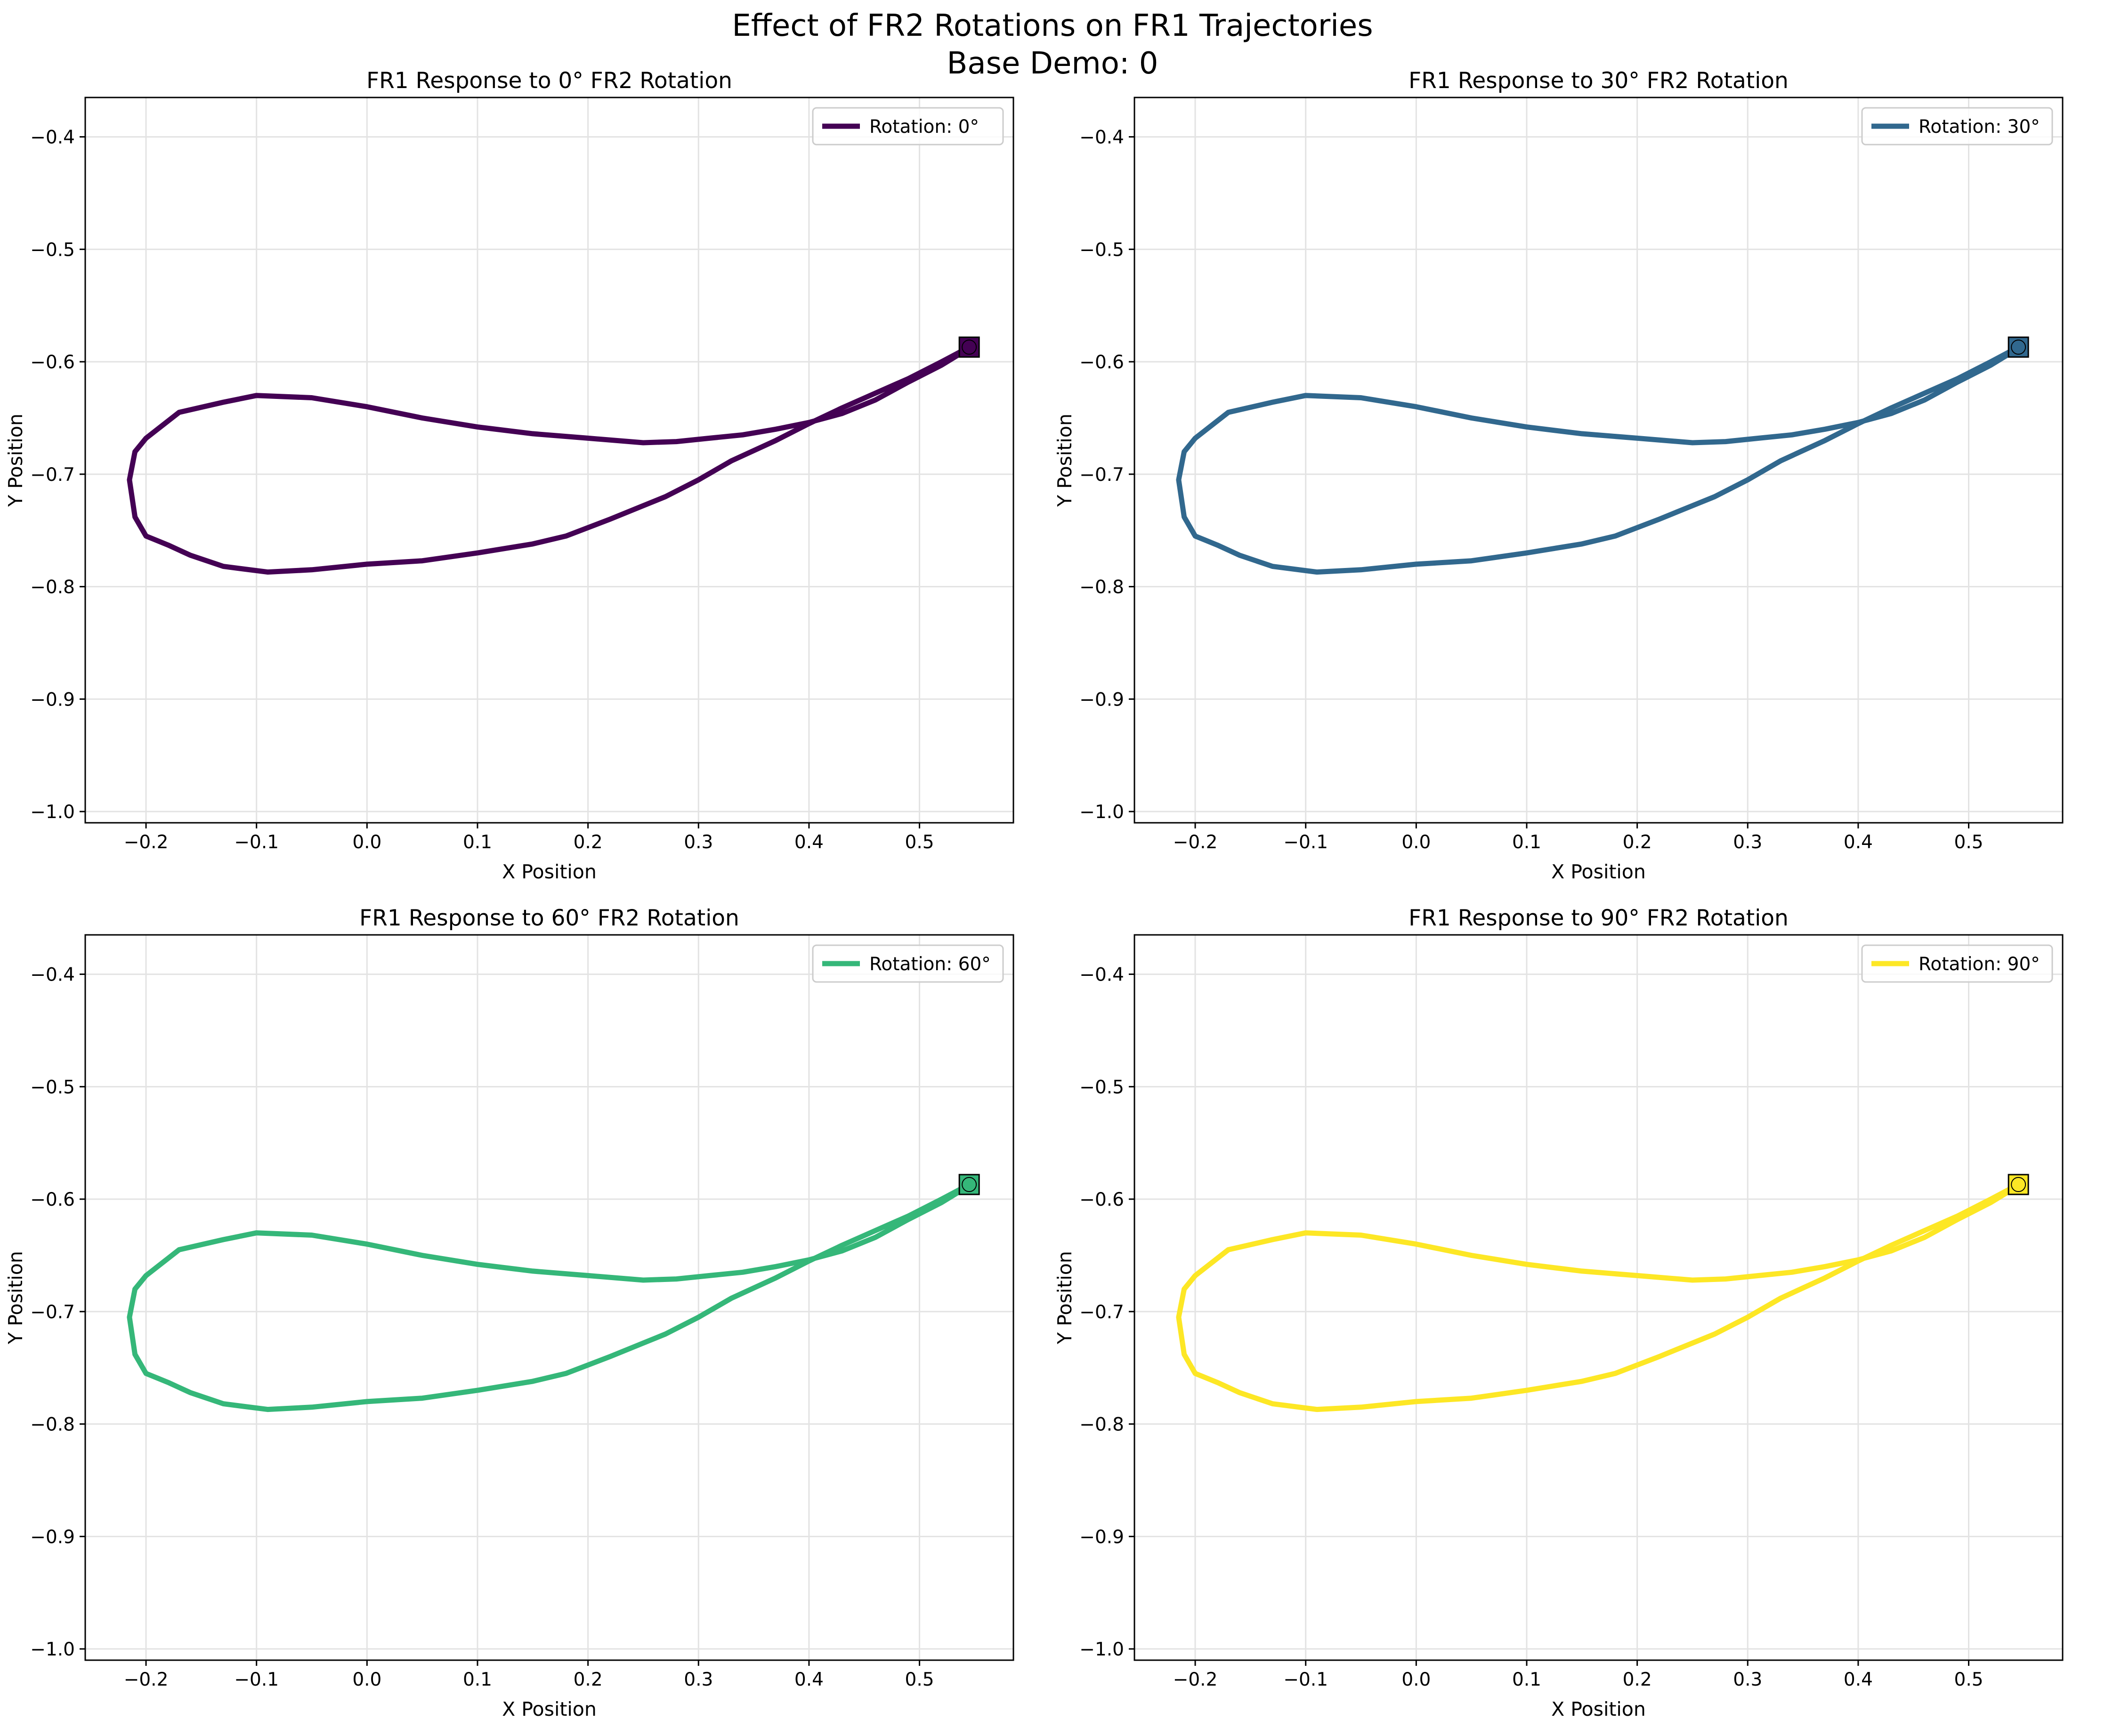 This screenshot has width=2105, height=1736. I want to click on legend-label: Rotation: 90°, so click(1979, 964).